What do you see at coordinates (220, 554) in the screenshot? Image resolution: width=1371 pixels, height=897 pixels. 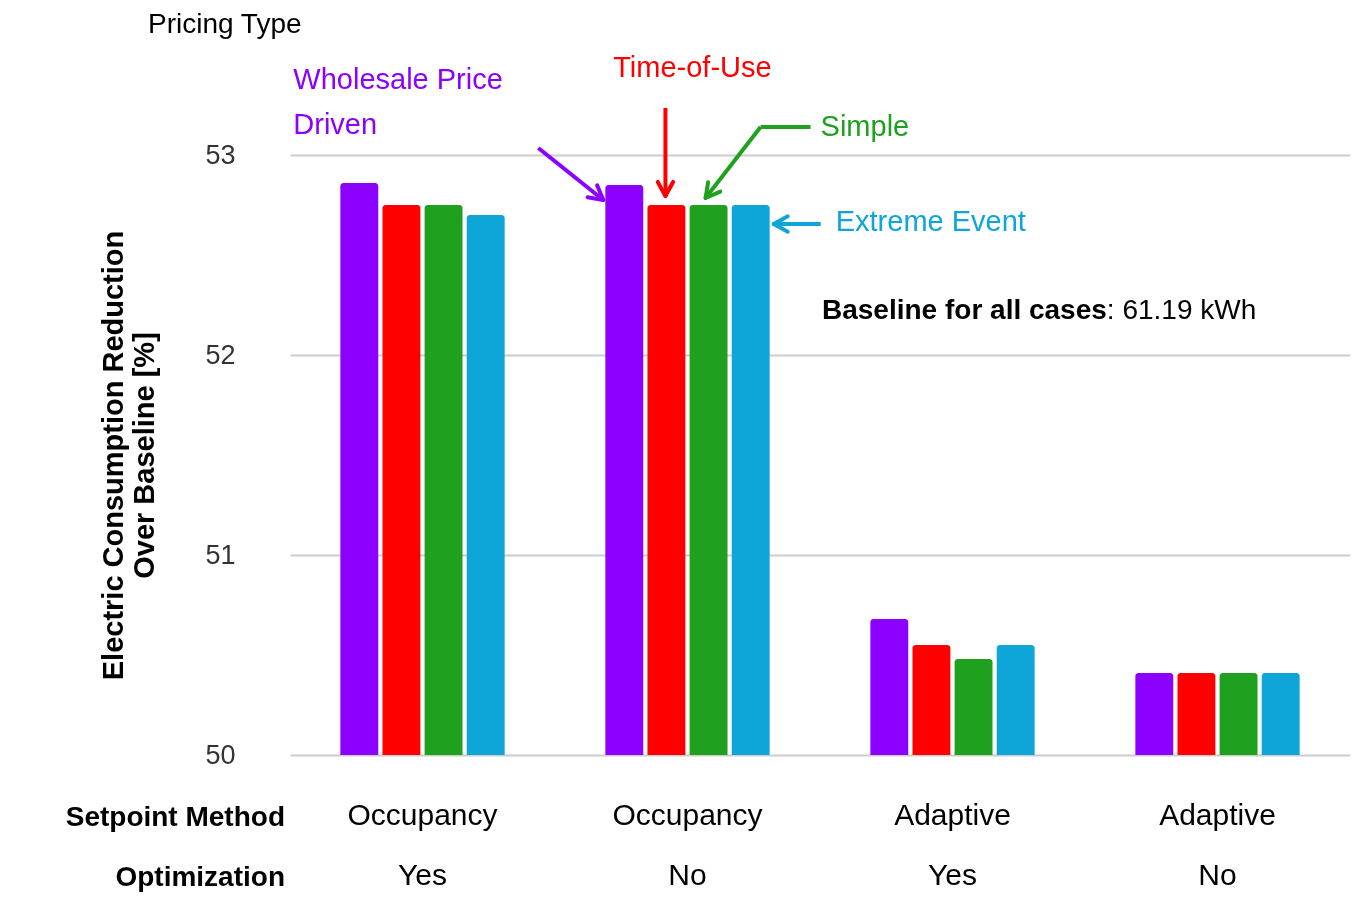 I see `y-tick-label: 51` at bounding box center [220, 554].